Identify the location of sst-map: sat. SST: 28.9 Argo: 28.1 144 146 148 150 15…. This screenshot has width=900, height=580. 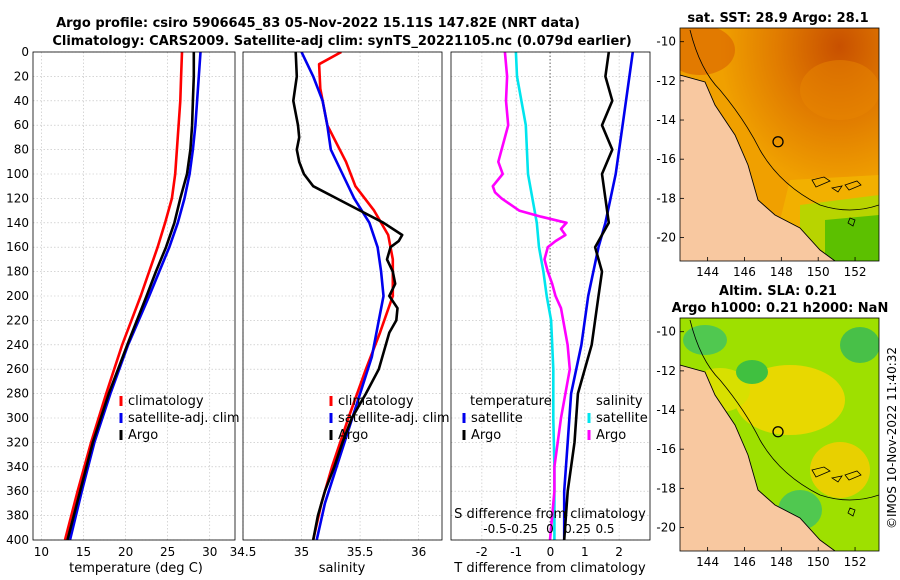
(768, 145).